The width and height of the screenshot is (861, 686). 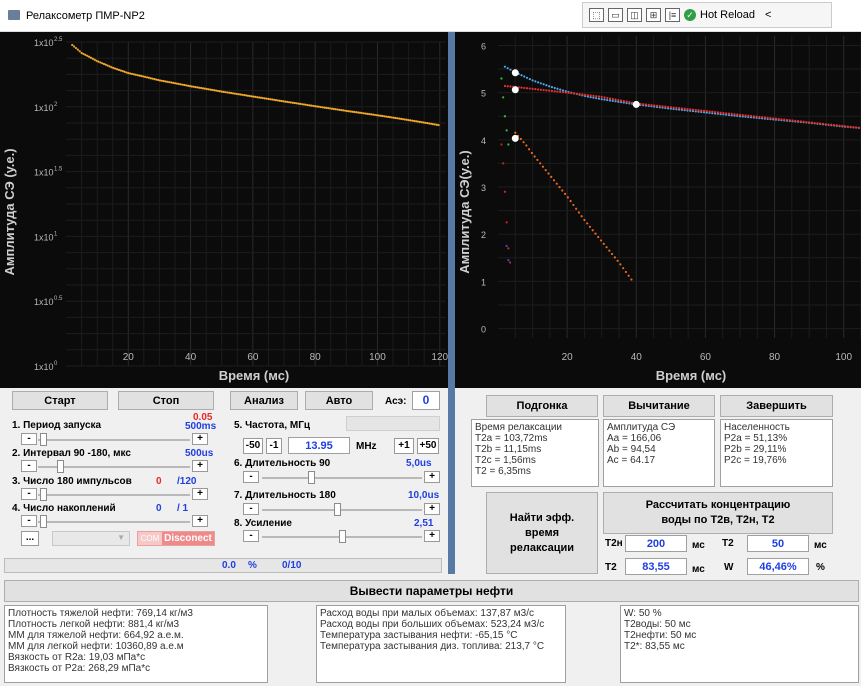 What do you see at coordinates (29, 494) in the screenshot?
I see `pulses-minus-button: -` at bounding box center [29, 494].